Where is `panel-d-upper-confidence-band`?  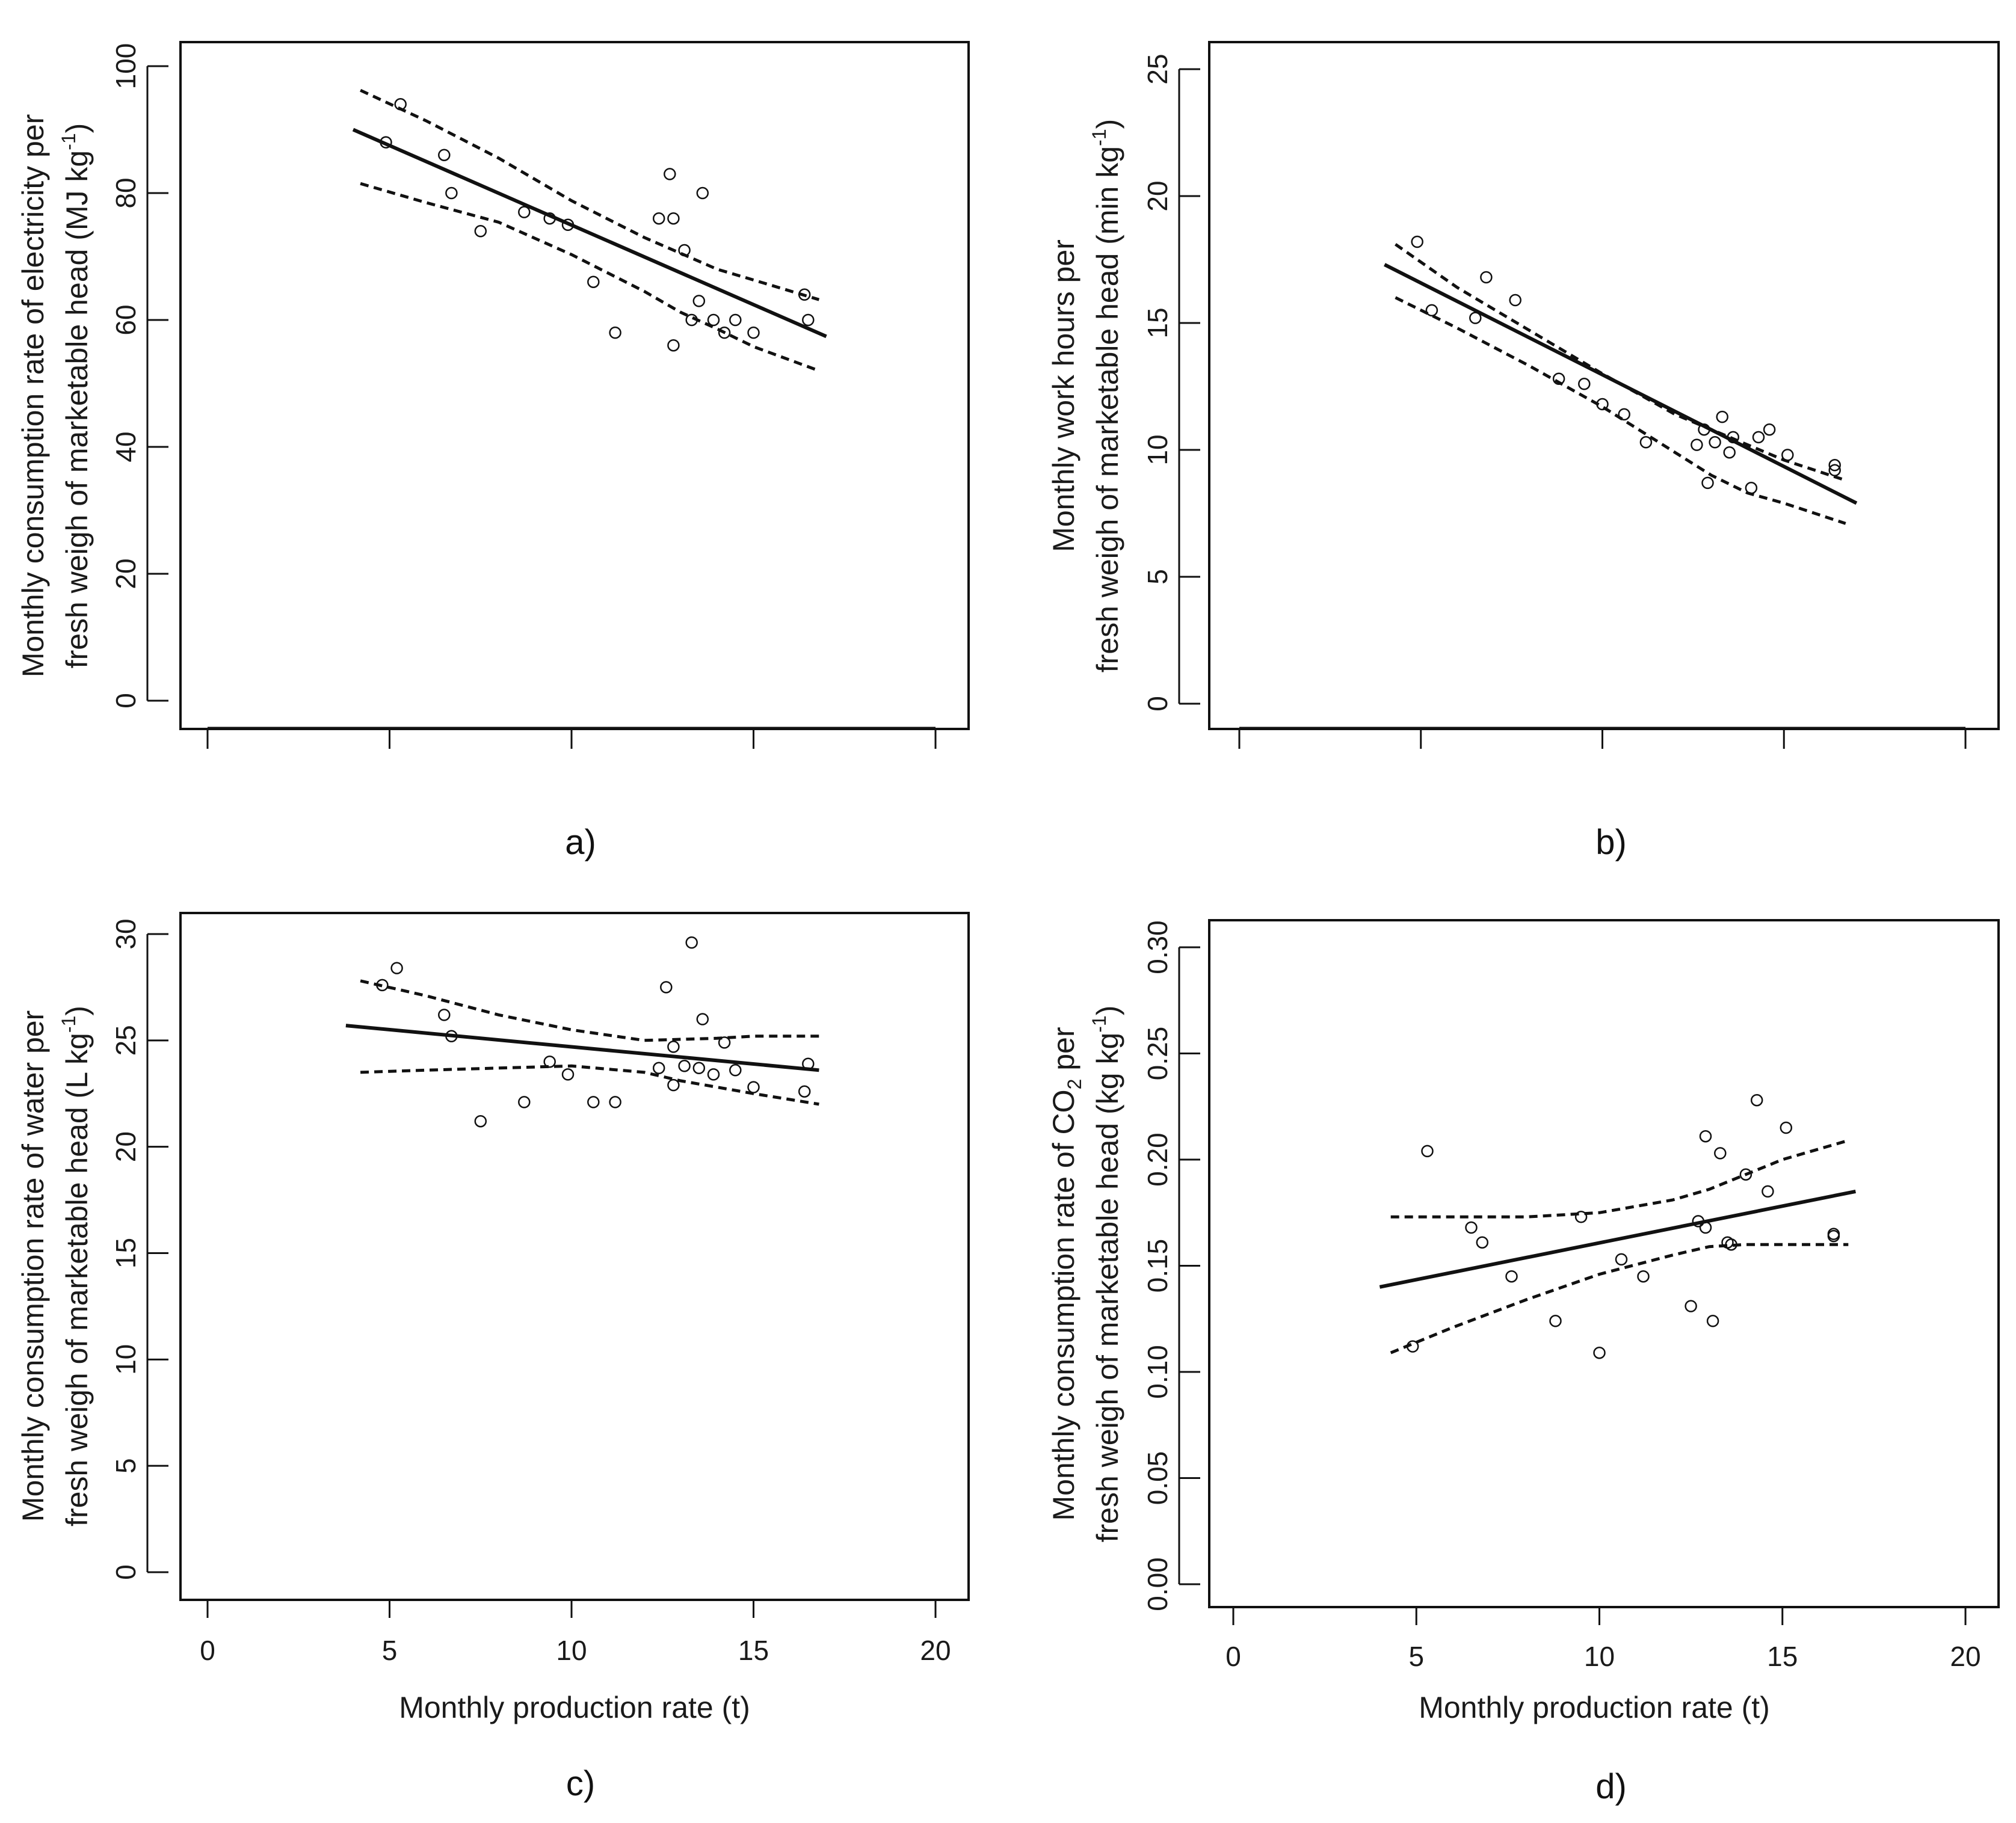
panel-d-upper-confidence-band is located at coordinates (1619, 1179).